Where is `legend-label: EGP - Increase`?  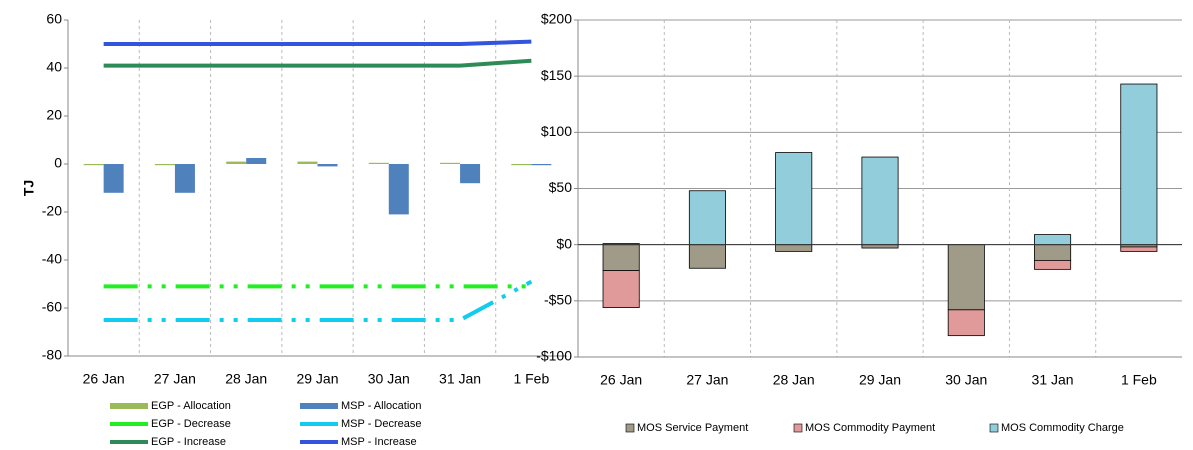 legend-label: EGP - Increase is located at coordinates (188, 442).